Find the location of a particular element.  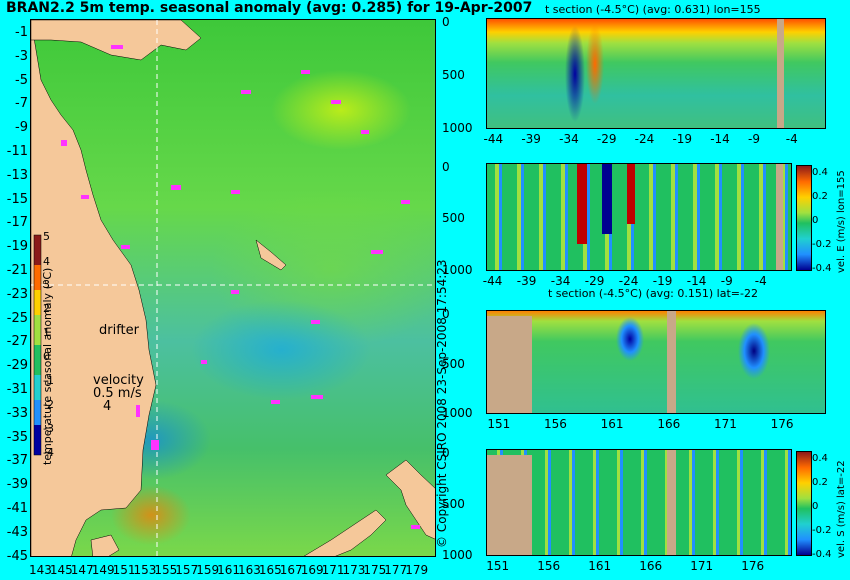

lon-tick: 173 is located at coordinates (354, 570).